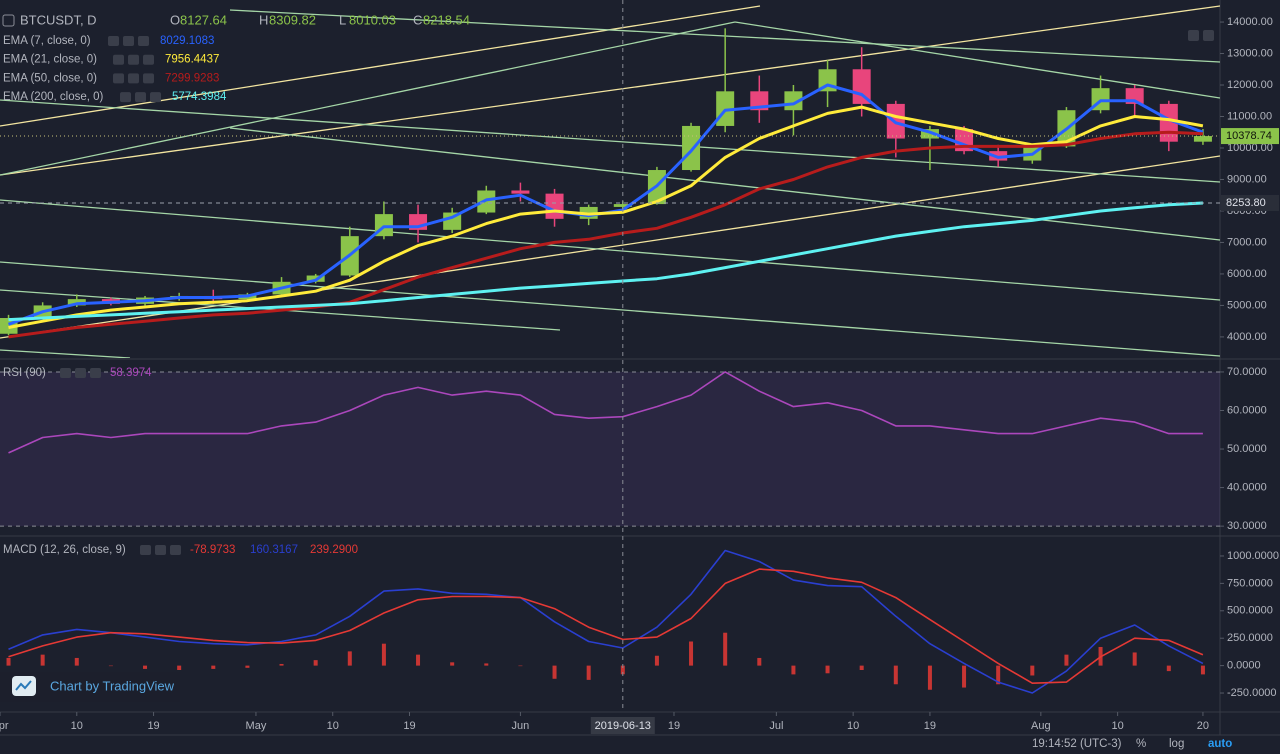  Describe the element at coordinates (334, 550) in the screenshot. I see `legend-value: 239.2900` at that location.